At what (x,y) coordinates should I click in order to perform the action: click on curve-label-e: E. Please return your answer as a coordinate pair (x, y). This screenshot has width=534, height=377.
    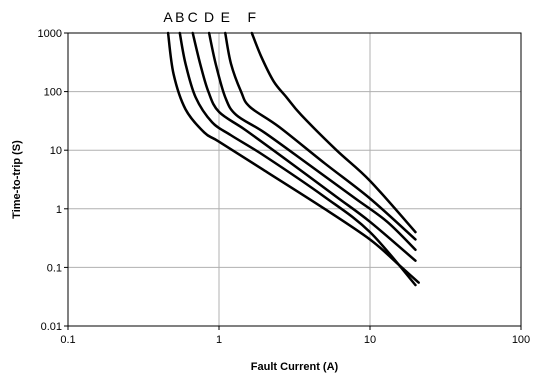
    Looking at the image, I should click on (225, 17).